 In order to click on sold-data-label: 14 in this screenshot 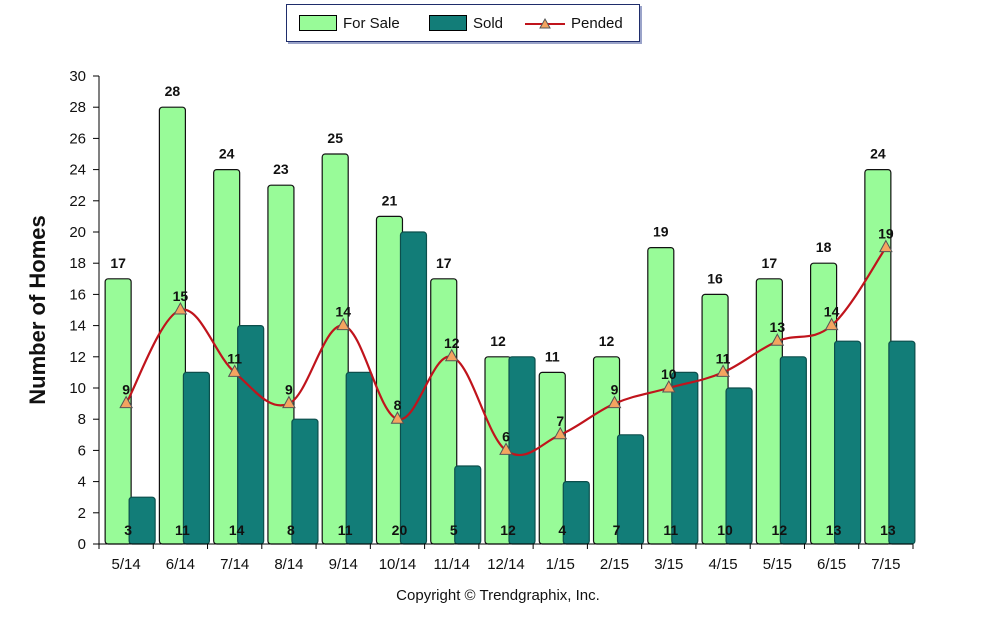, I will do `click(237, 530)`.